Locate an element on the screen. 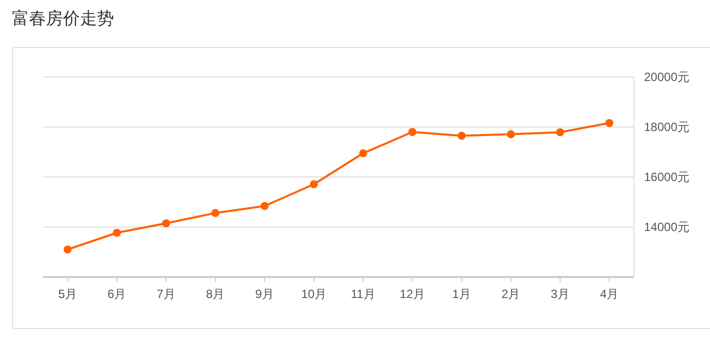  x-tick-label: 7月 is located at coordinates (166, 294).